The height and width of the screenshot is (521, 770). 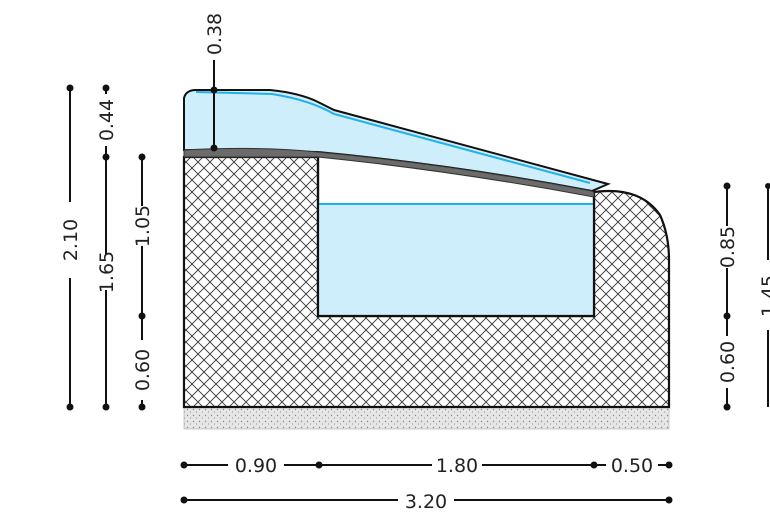 I want to click on dim-v-0.60-right: 0.60, so click(x=728, y=362).